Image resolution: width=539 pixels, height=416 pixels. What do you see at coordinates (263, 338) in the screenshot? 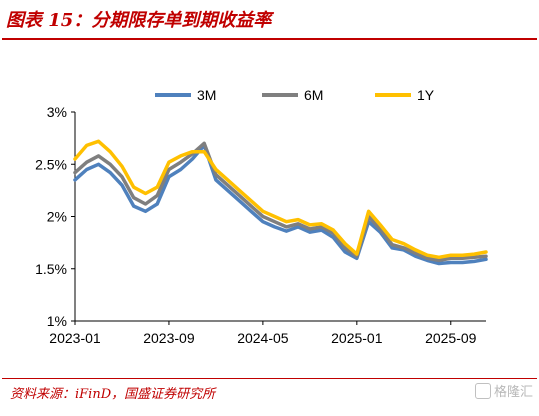
I see `x-tick-label: 2024-05` at bounding box center [263, 338].